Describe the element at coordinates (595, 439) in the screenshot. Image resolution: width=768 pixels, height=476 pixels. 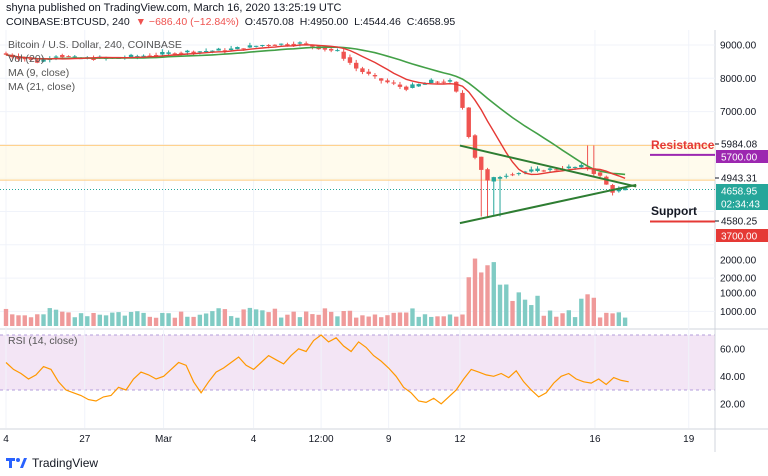
I see `time-tick-label: 16` at that location.